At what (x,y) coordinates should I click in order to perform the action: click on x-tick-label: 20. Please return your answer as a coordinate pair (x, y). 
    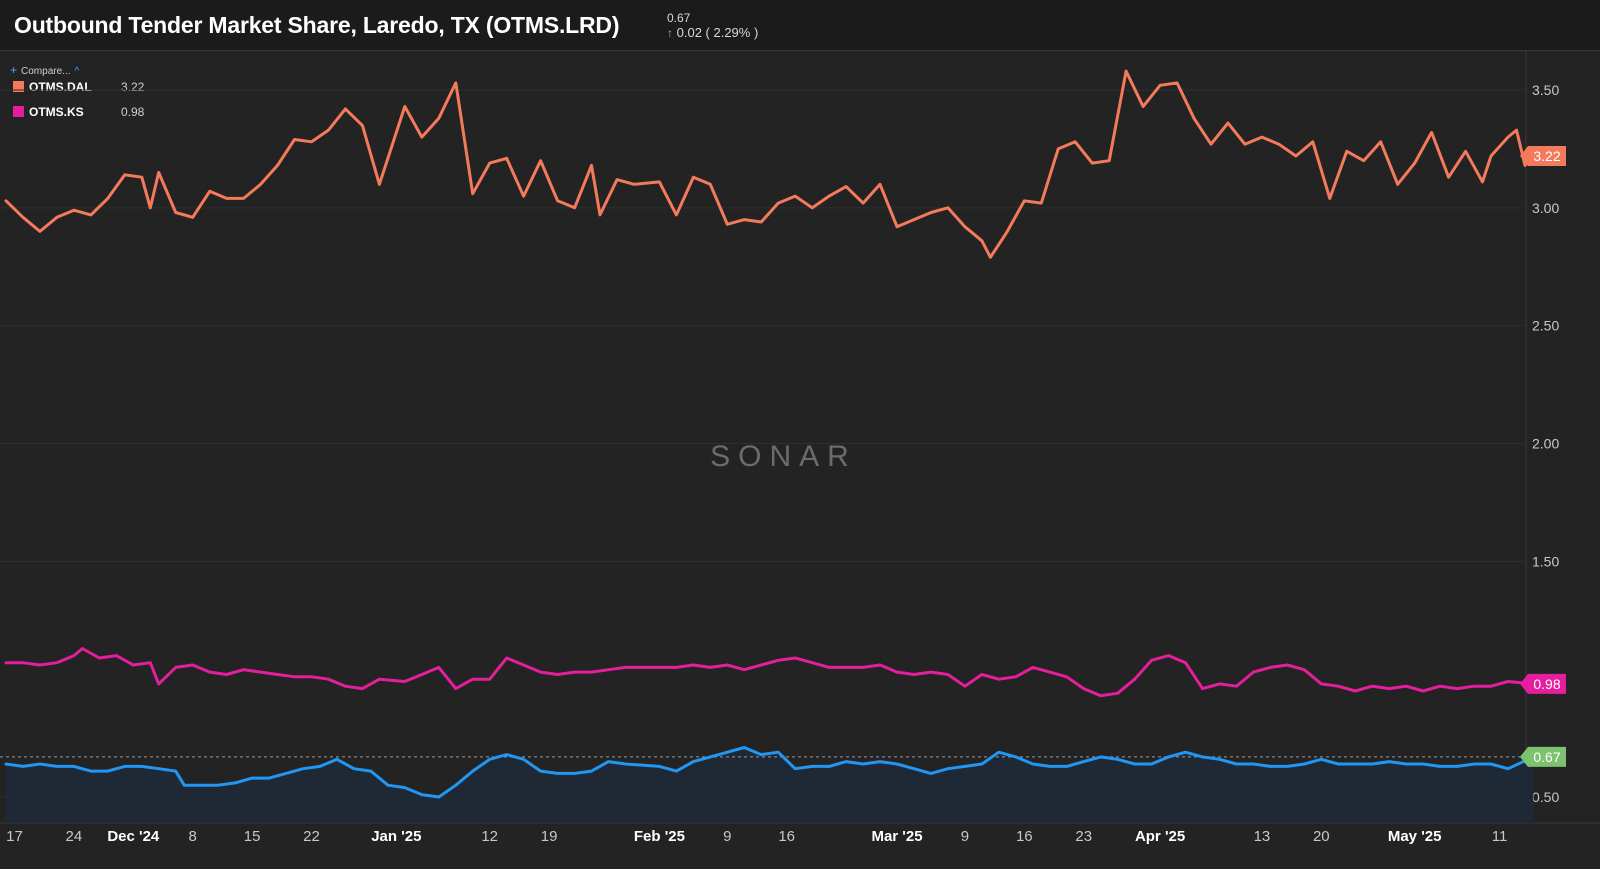
    Looking at the image, I should click on (1321, 836).